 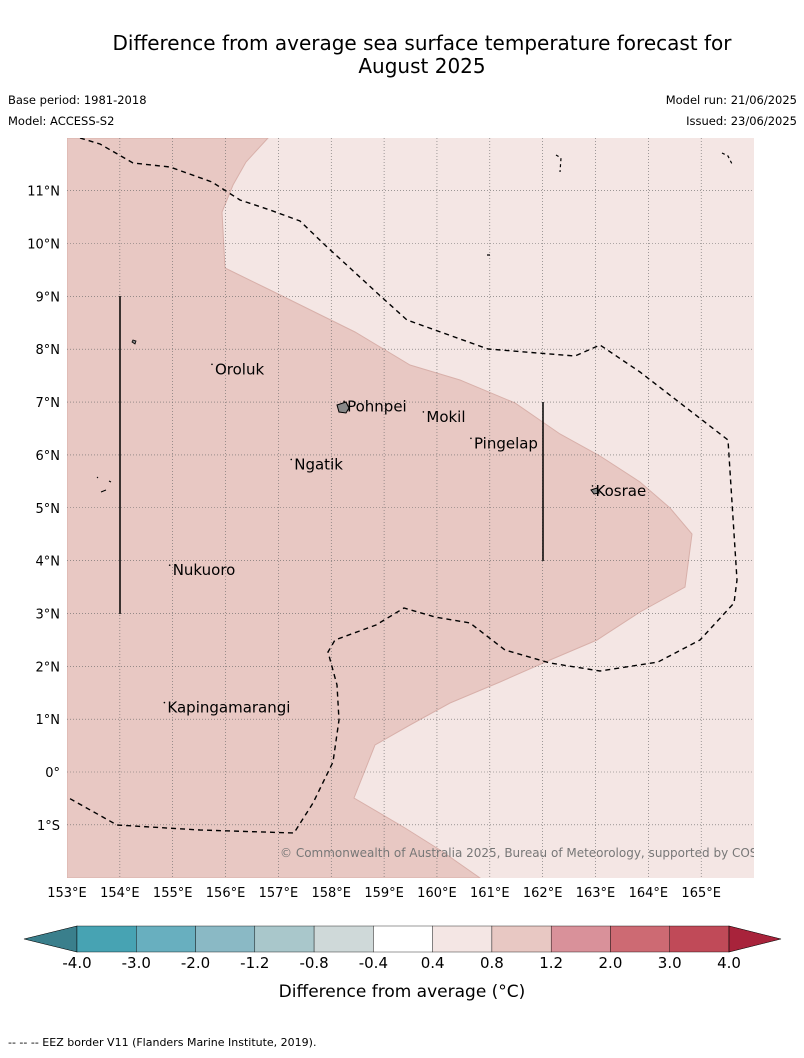 What do you see at coordinates (596, 893) in the screenshot?
I see `lon-tick-label: 163°E` at bounding box center [596, 893].